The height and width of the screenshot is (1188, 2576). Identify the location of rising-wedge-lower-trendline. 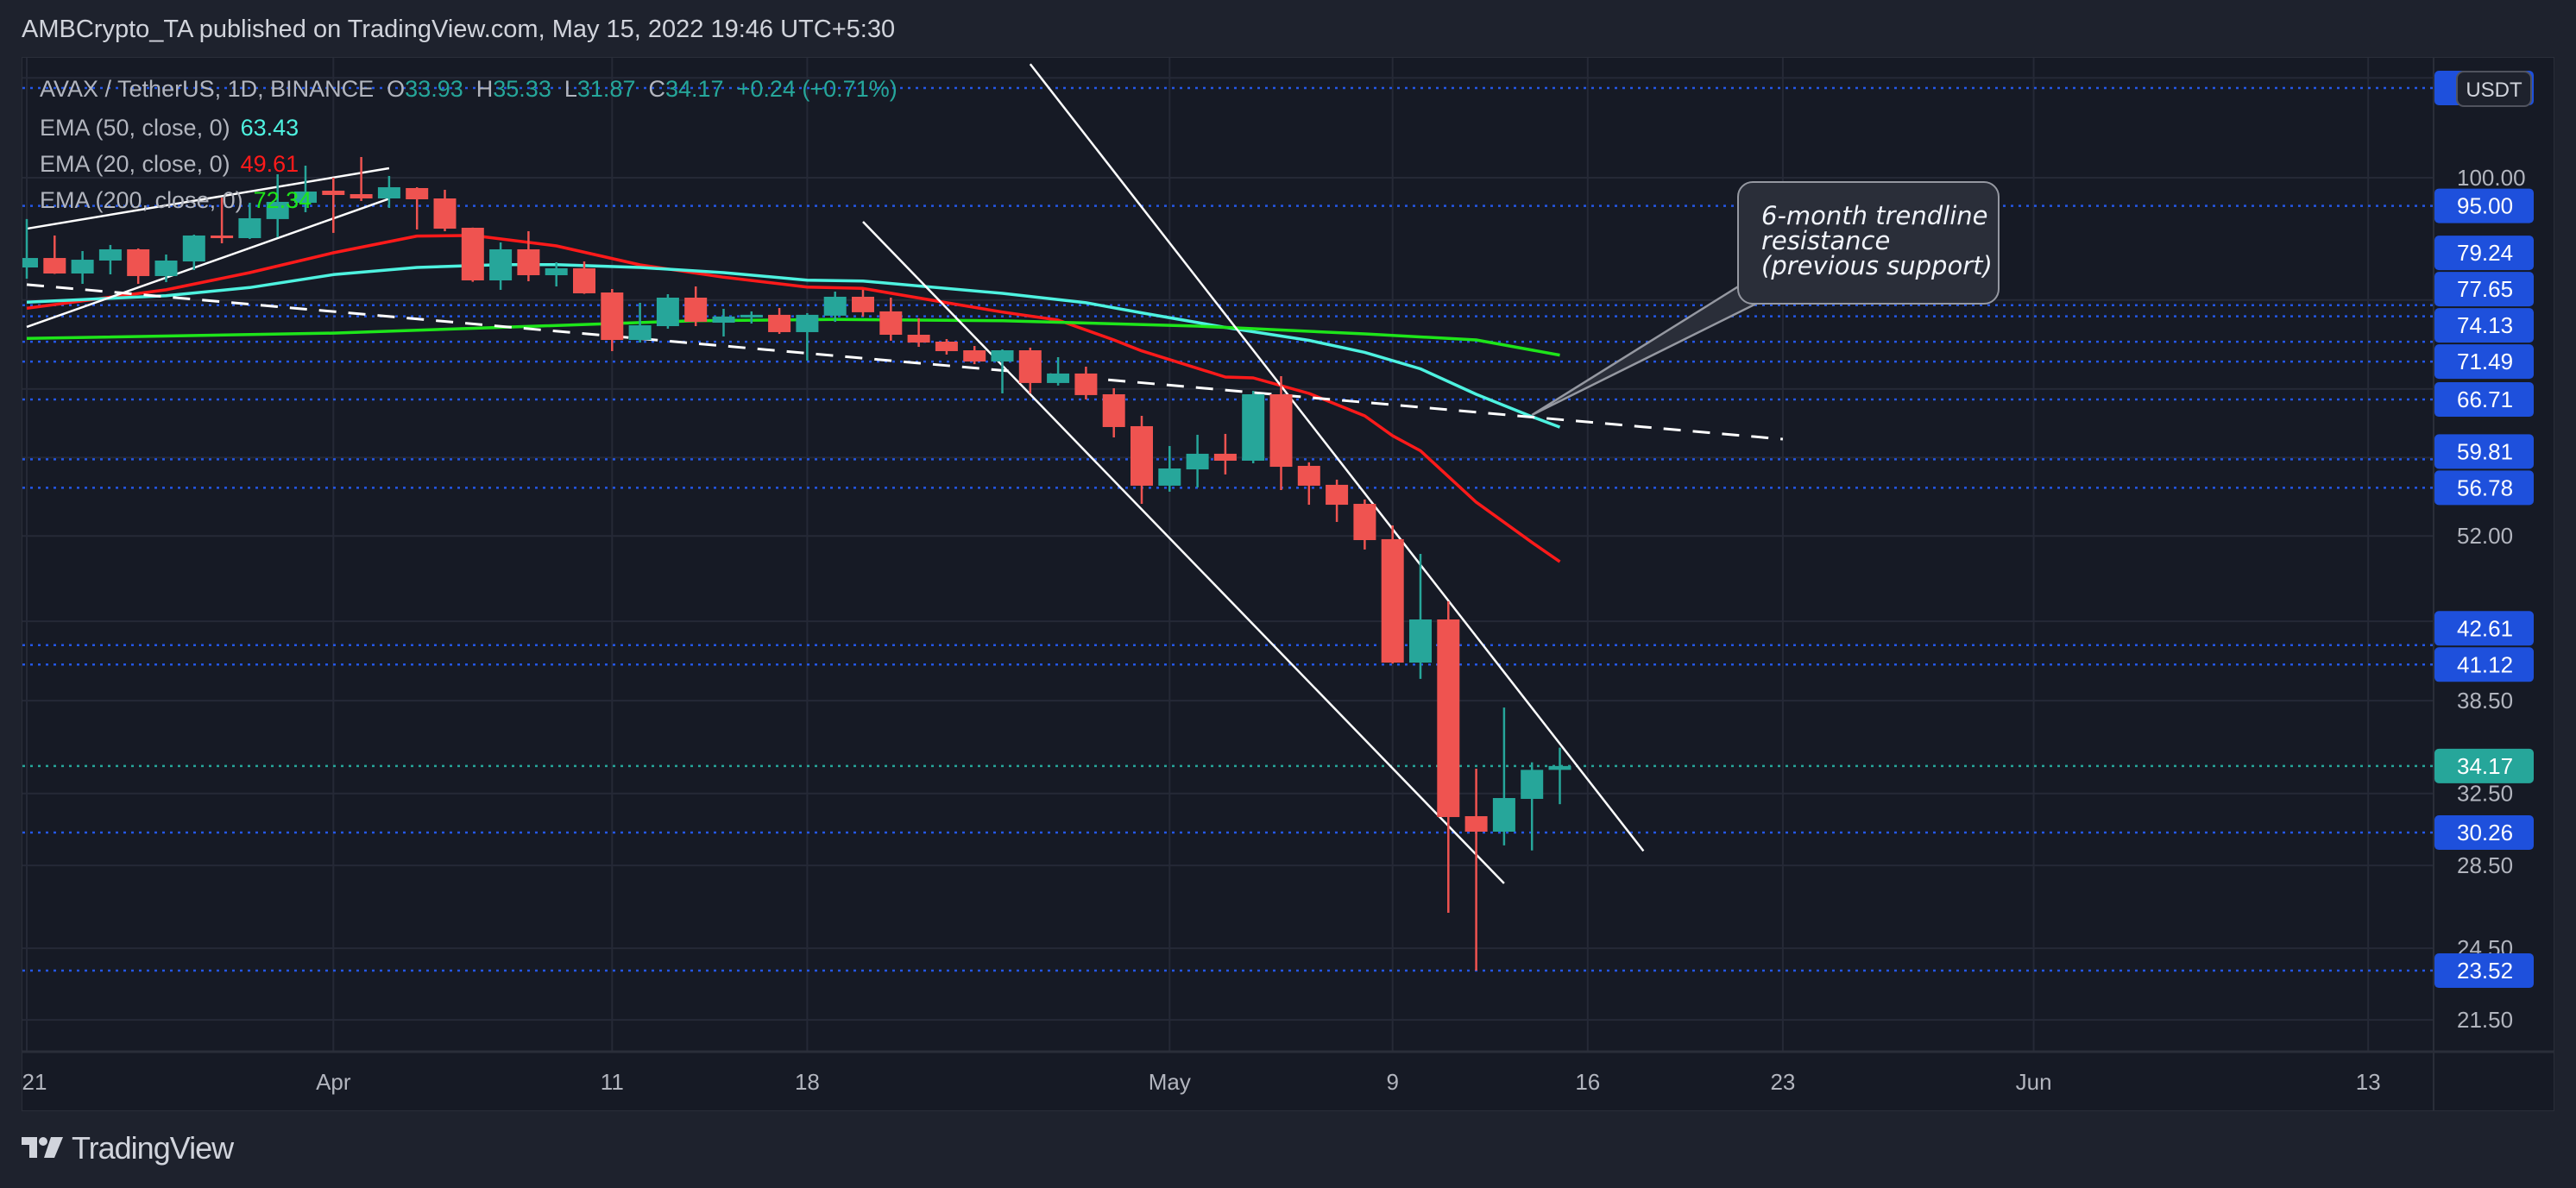
(208, 263).